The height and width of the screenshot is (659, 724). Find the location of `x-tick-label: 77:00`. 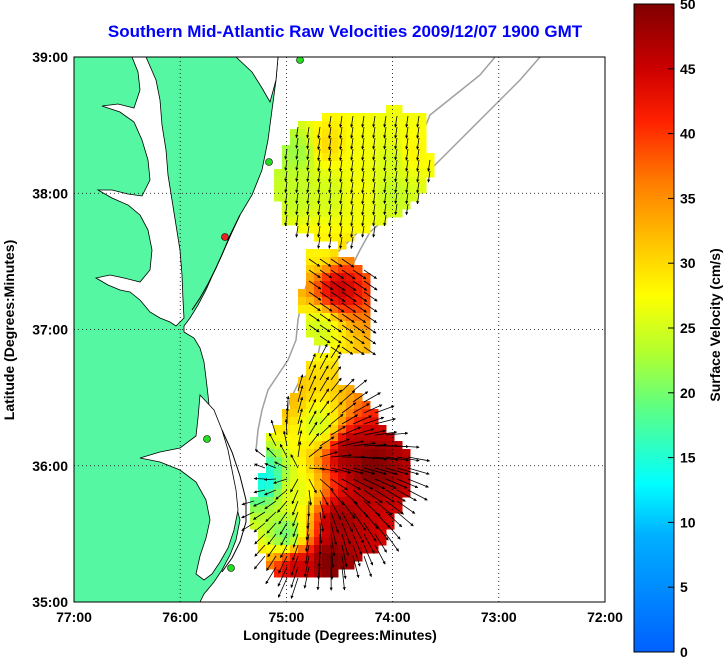

x-tick-label: 77:00 is located at coordinates (74, 617).